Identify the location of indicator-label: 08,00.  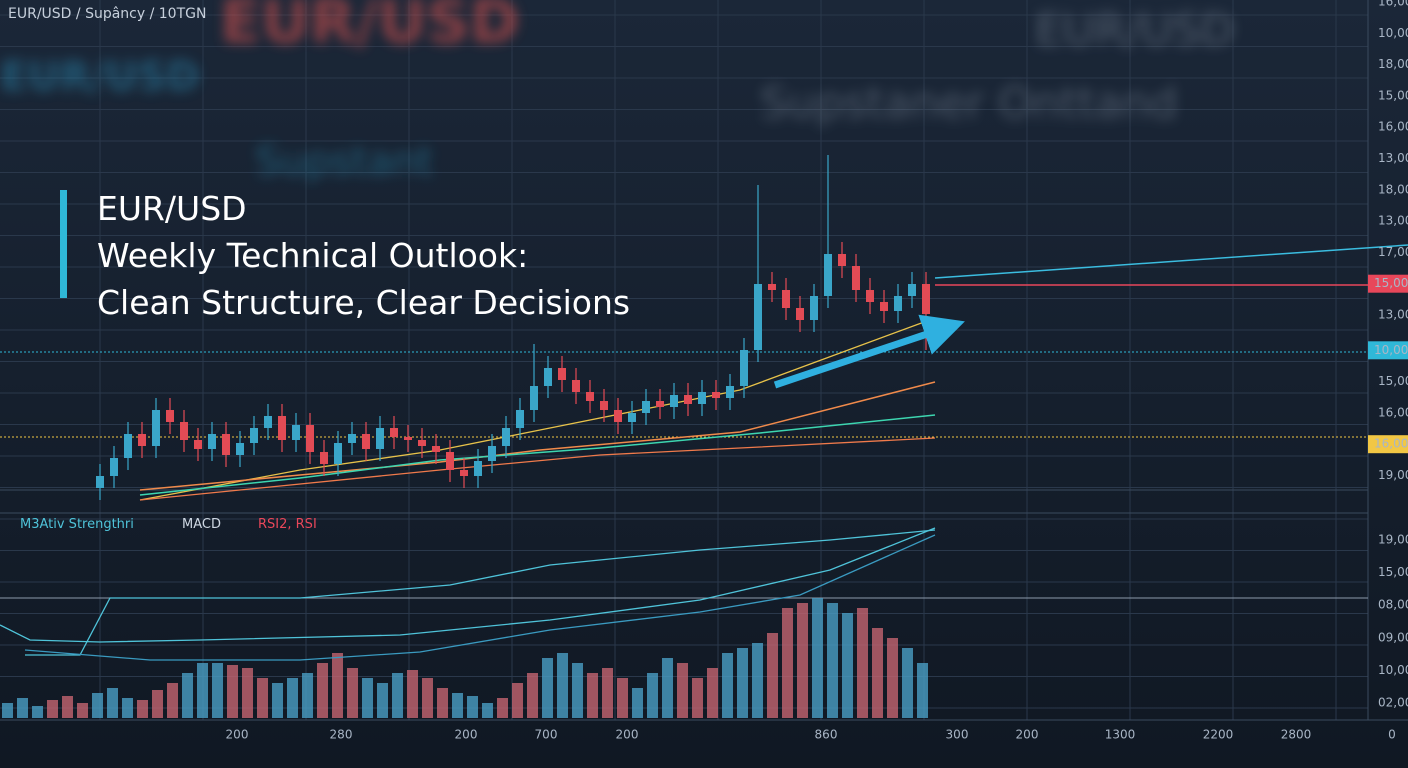
(1393, 605).